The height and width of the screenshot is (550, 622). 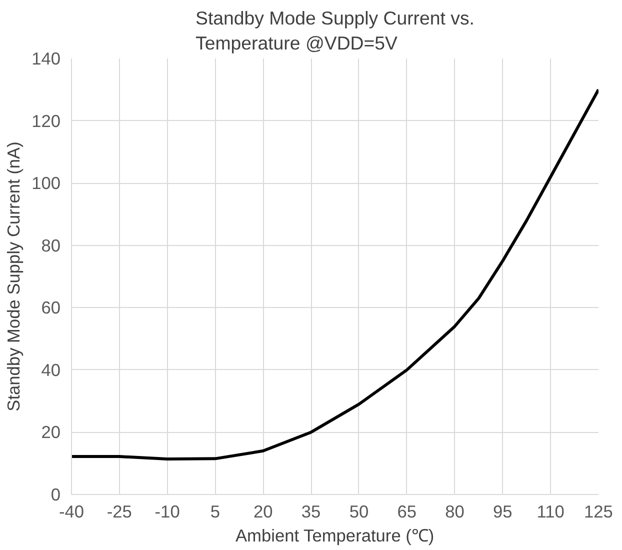 I want to click on x-tick-label: -25, so click(x=119, y=512).